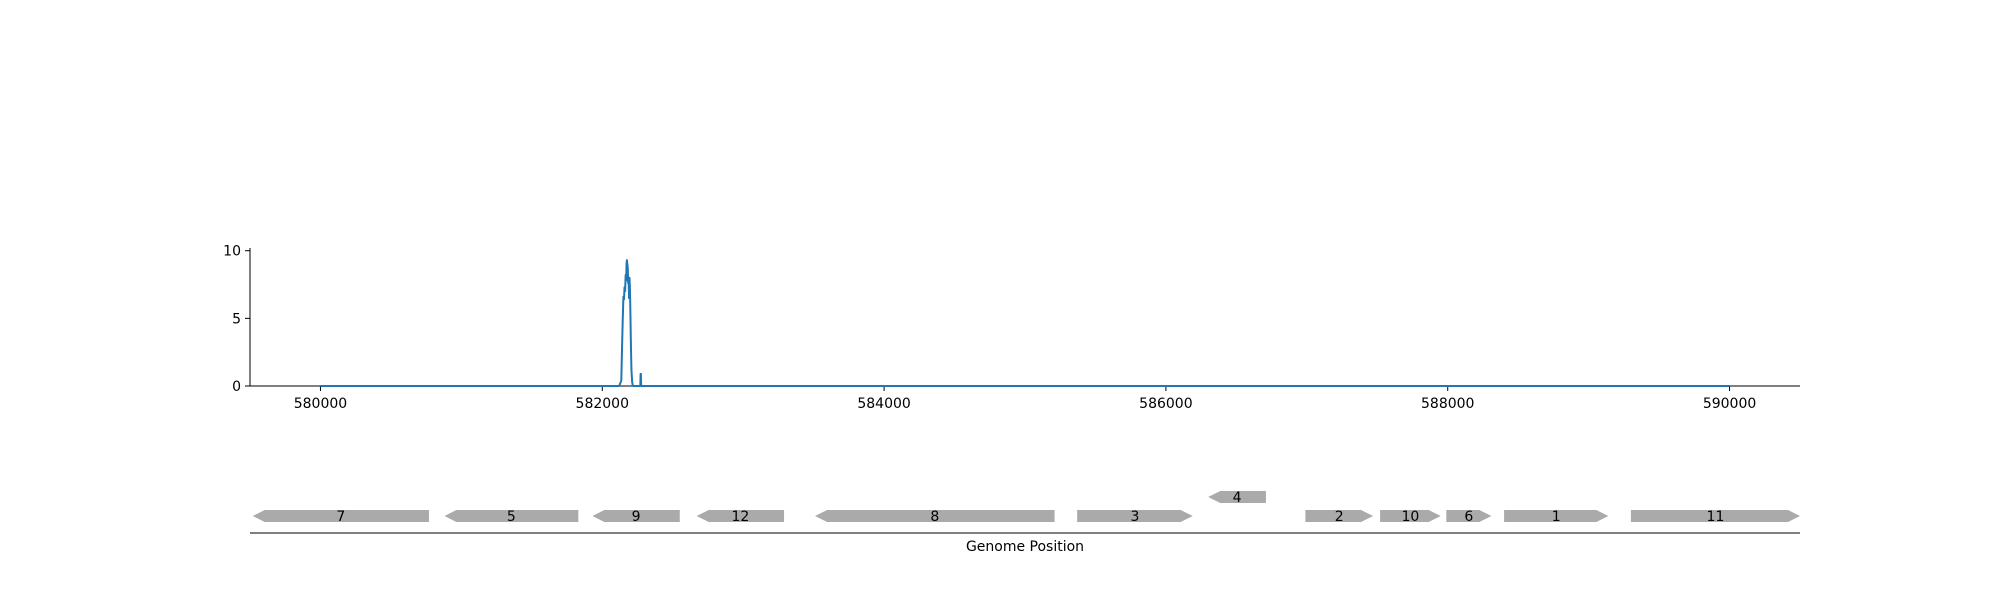  I want to click on x-tick-label: 586000, so click(1165, 404).